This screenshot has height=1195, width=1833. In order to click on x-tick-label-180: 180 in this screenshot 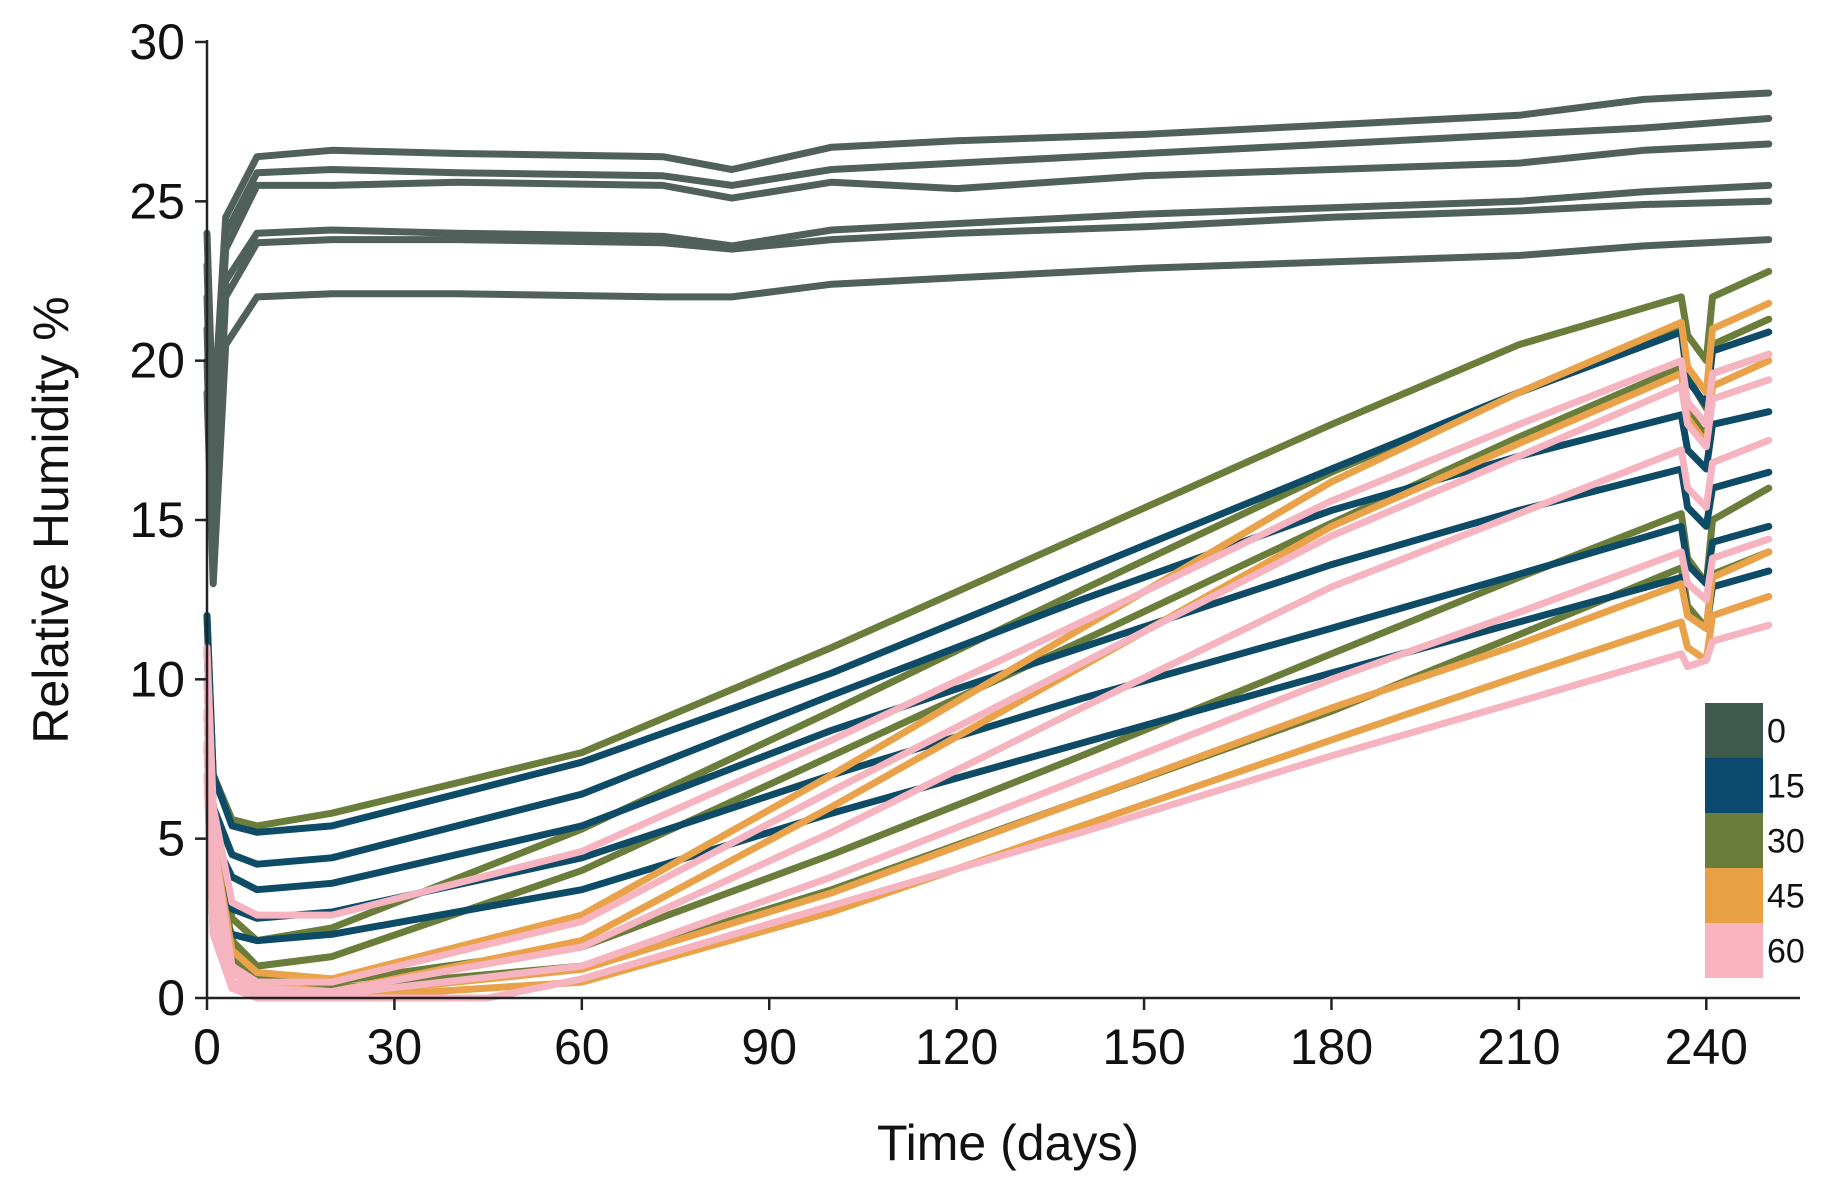, I will do `click(1331, 1047)`.